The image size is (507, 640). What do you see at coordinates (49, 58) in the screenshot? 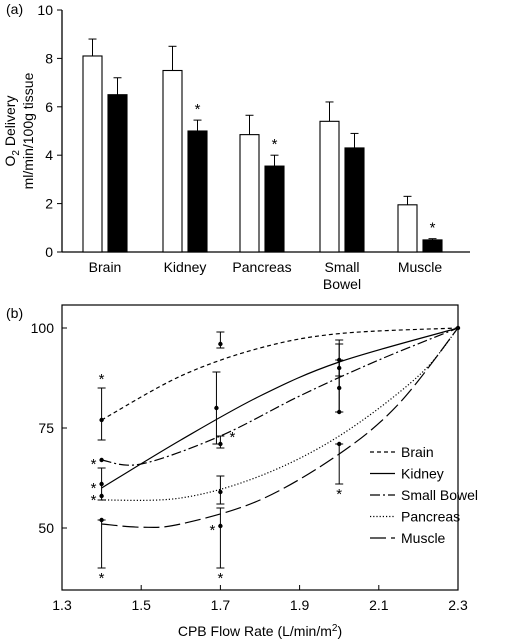
I see `panel-a-y-tick-label: 8` at bounding box center [49, 58].